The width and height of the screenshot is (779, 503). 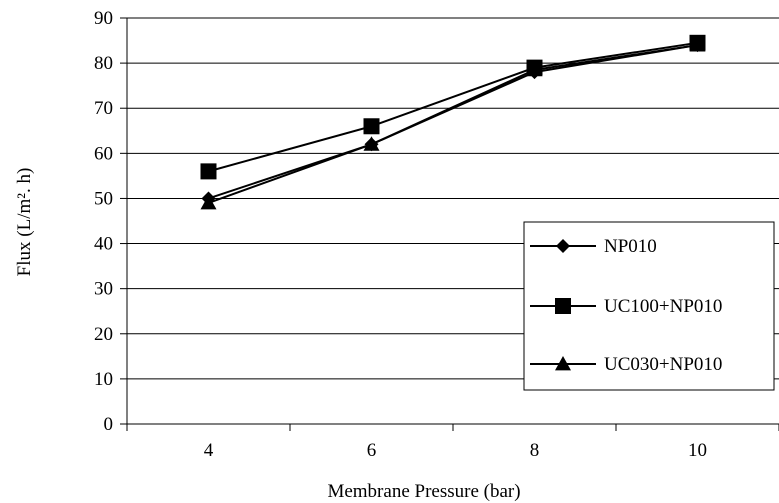 What do you see at coordinates (209, 450) in the screenshot?
I see `x-tick-label: 4` at bounding box center [209, 450].